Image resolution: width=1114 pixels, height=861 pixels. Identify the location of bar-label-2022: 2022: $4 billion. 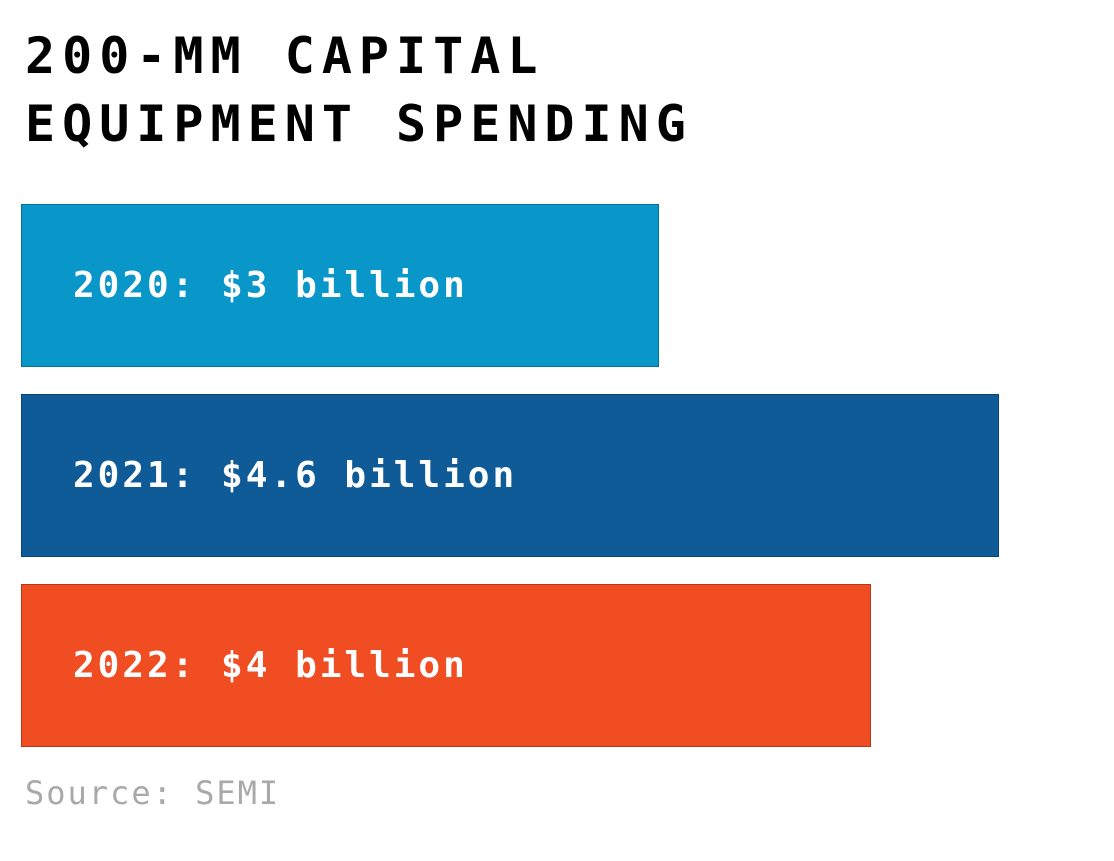
(270, 665).